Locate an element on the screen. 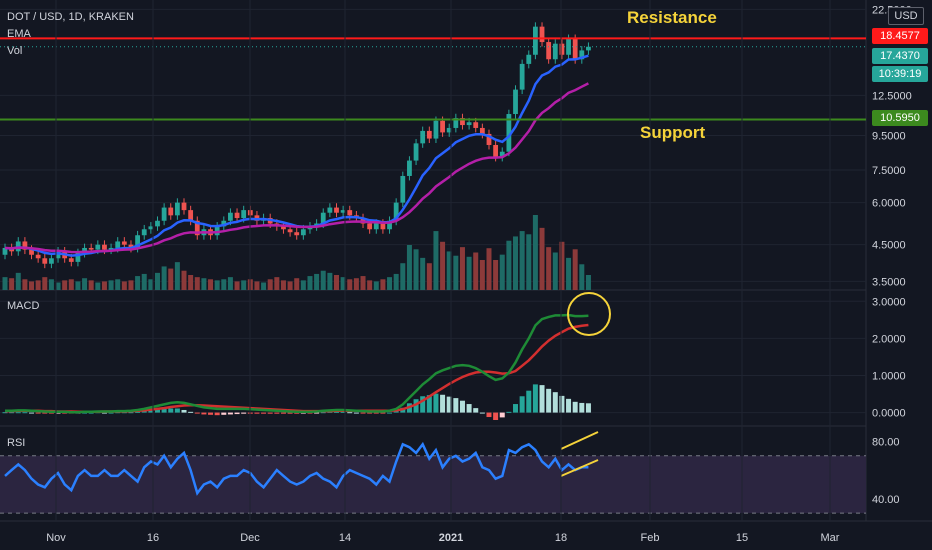 The image size is (932, 550). ema-legend: EMA is located at coordinates (19, 34).